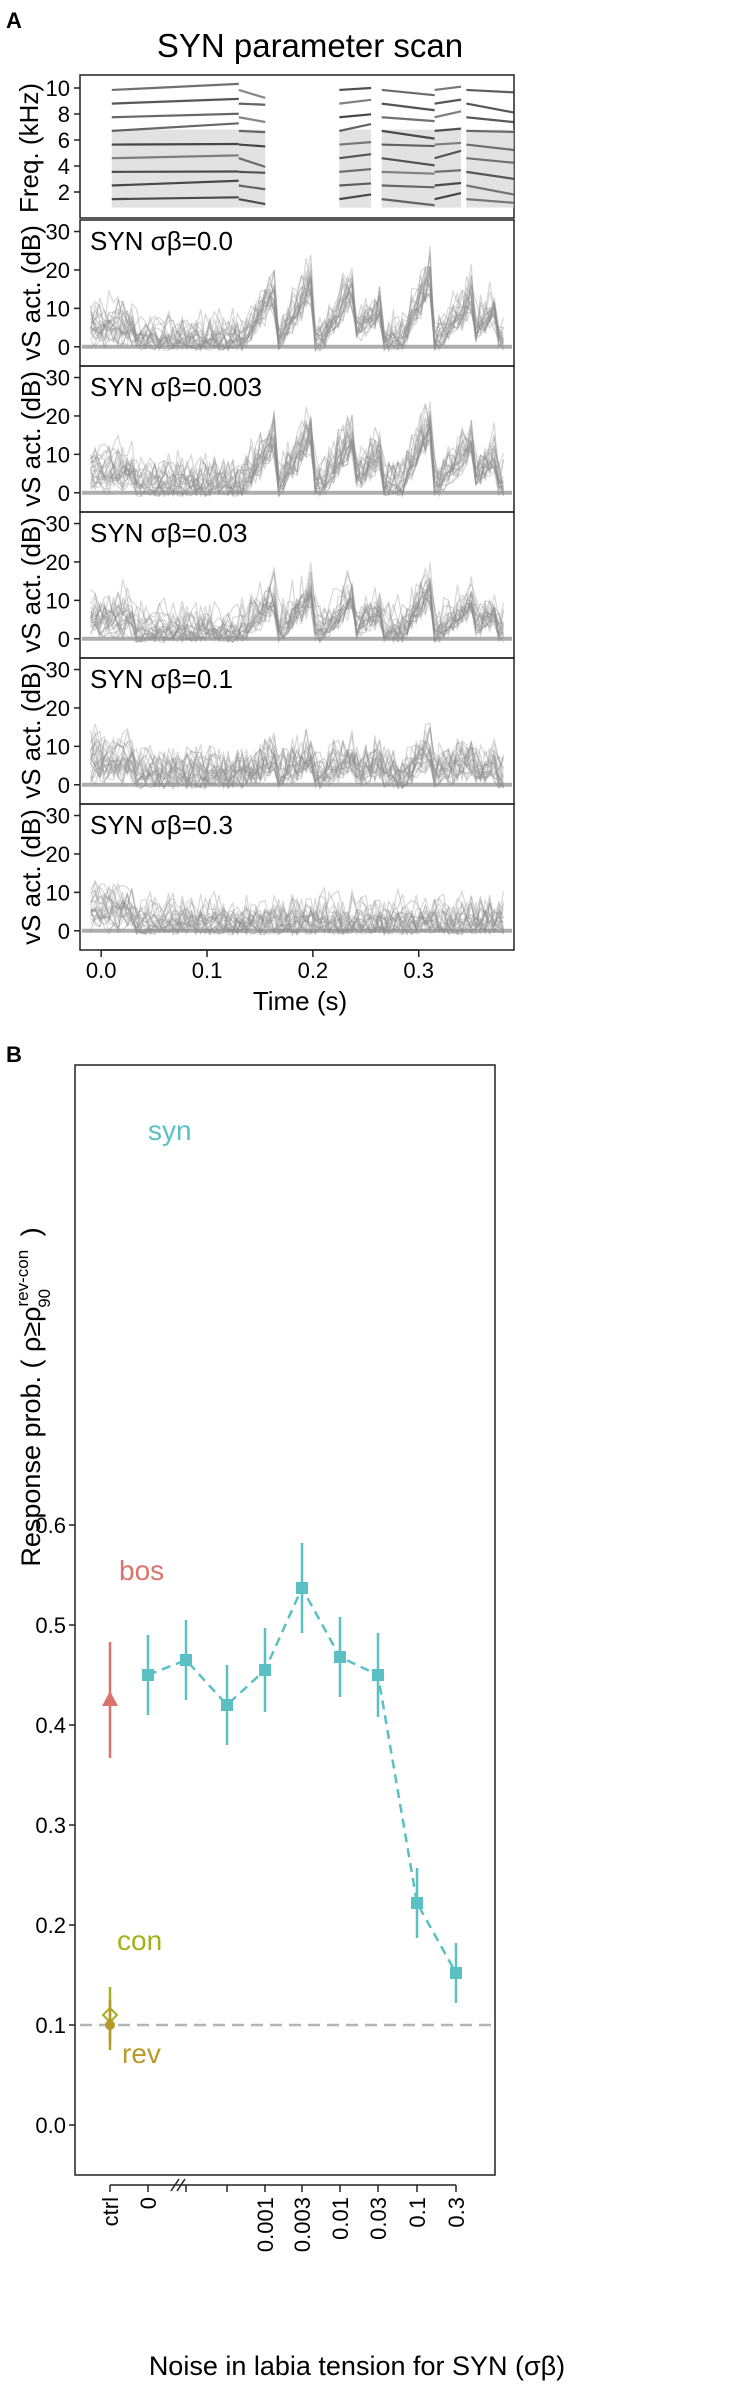 The height and width of the screenshot is (2398, 750). I want to click on bos-point, so click(110, 1698).